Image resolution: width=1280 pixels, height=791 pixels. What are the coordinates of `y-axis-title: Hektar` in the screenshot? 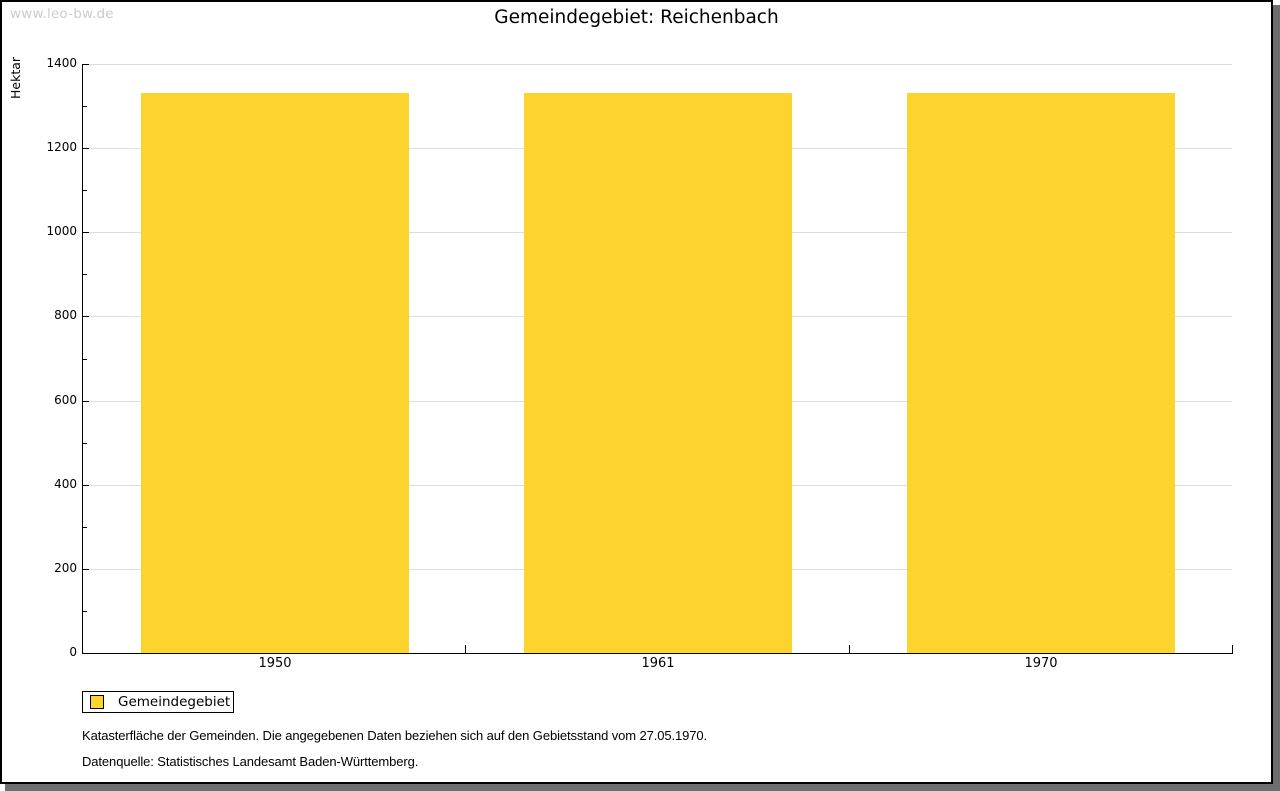 It's located at (15, 77).